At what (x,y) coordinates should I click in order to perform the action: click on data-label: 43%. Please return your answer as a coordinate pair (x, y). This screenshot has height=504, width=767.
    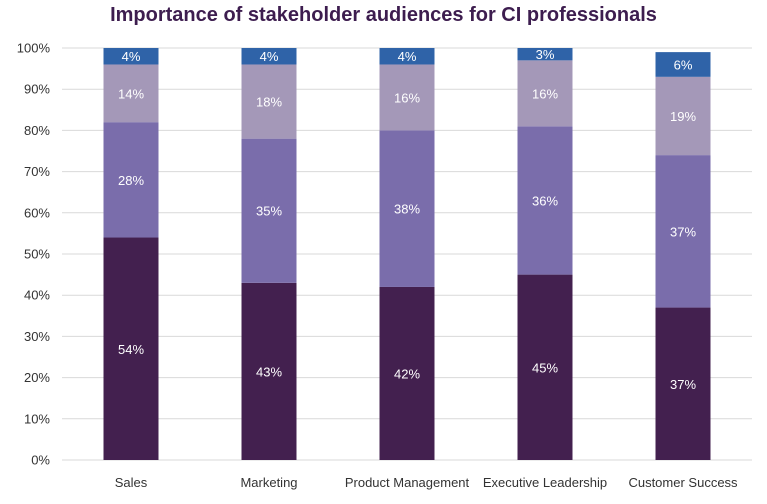
    Looking at the image, I should click on (269, 371).